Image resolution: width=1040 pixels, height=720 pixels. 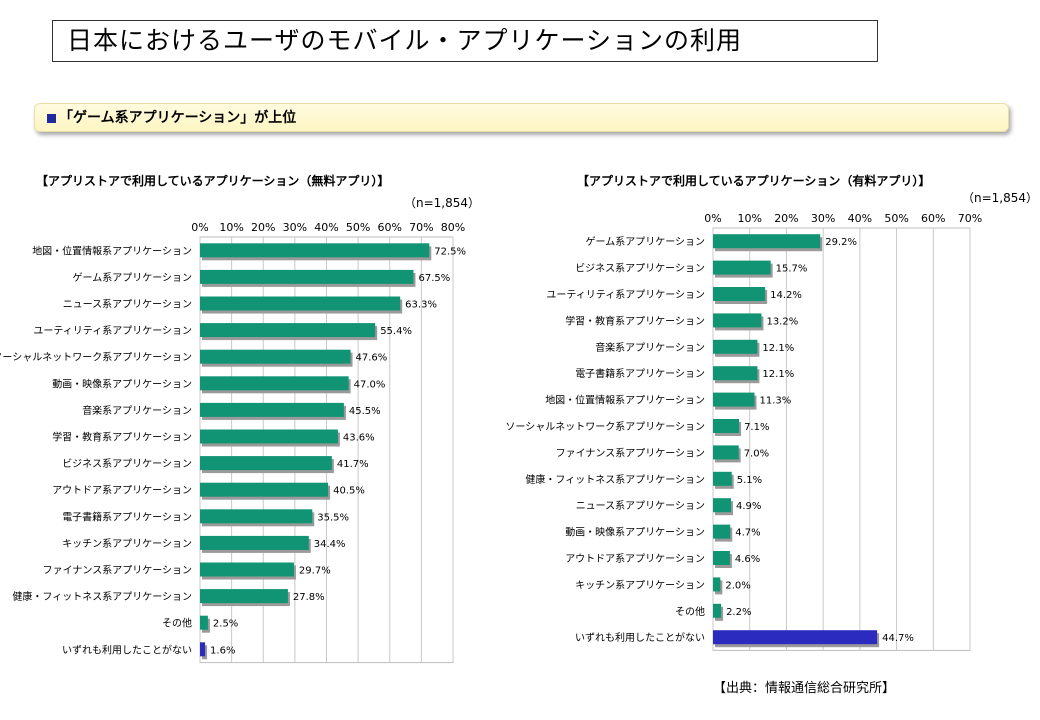 What do you see at coordinates (896, 218) in the screenshot?
I see `paid-tick-label: 50%` at bounding box center [896, 218].